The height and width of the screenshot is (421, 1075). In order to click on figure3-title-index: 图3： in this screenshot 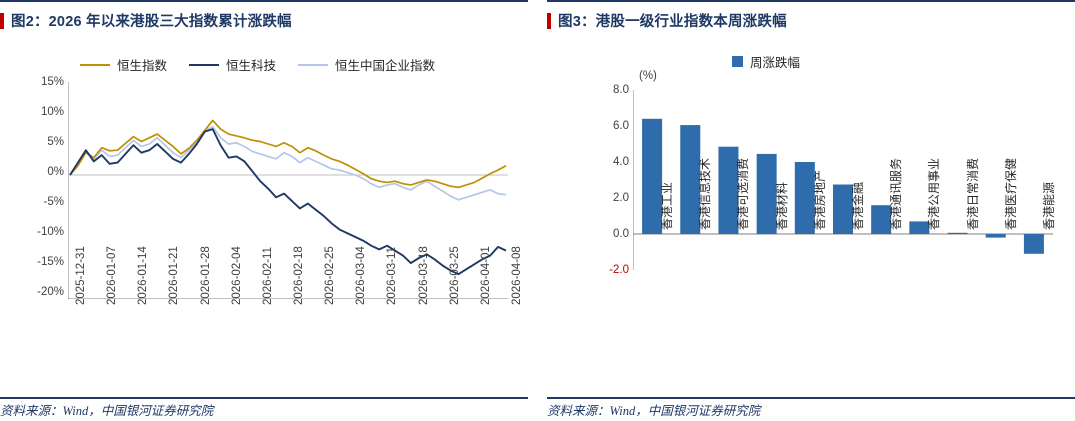, I will do `click(577, 22)`.